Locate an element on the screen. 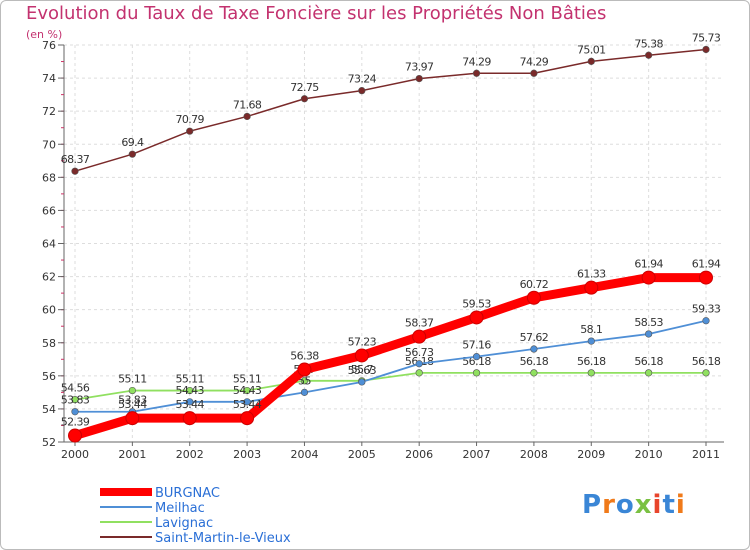  x-tick-label: 2008 is located at coordinates (534, 454).